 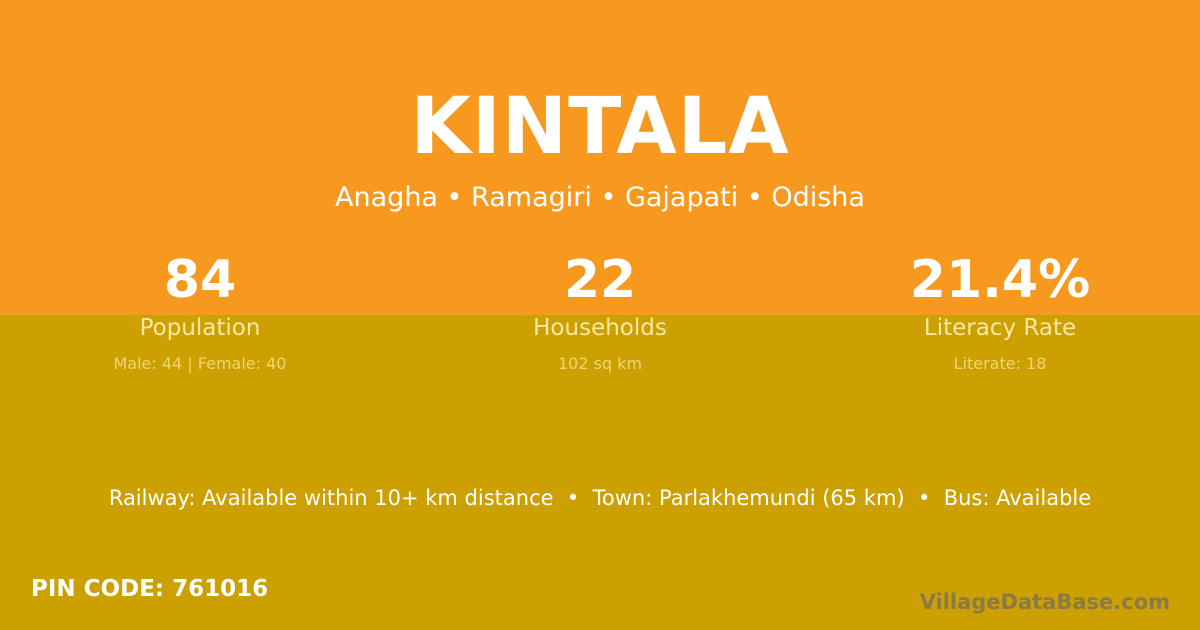 I want to click on literacy-value: 21.4%, so click(x=1000, y=280).